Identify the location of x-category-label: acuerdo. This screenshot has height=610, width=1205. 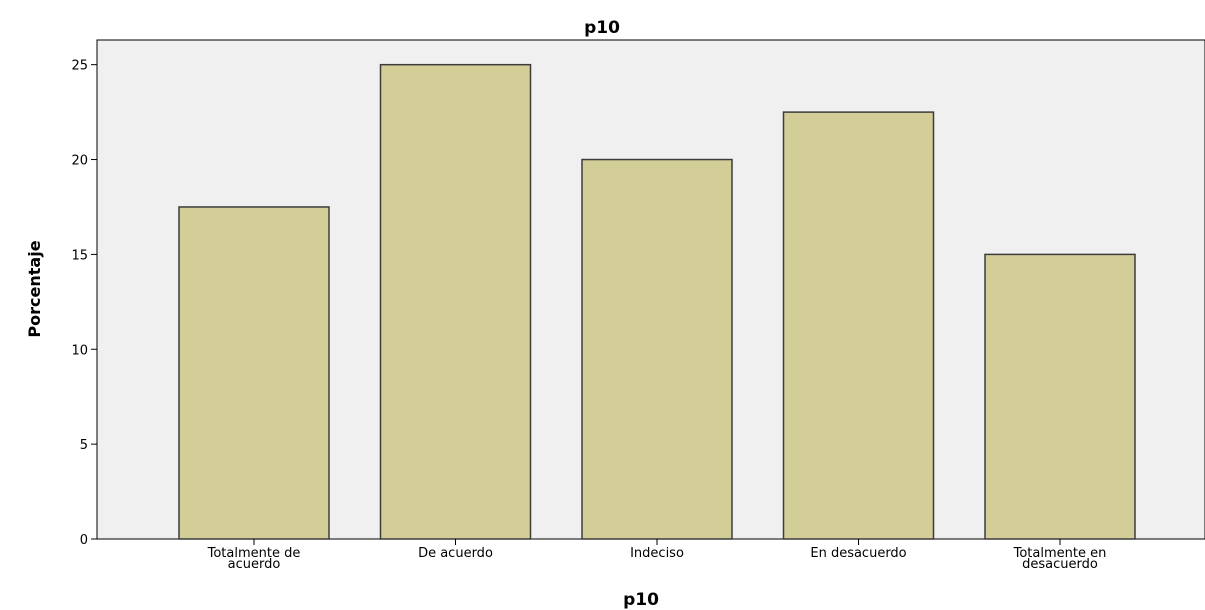
(254, 564).